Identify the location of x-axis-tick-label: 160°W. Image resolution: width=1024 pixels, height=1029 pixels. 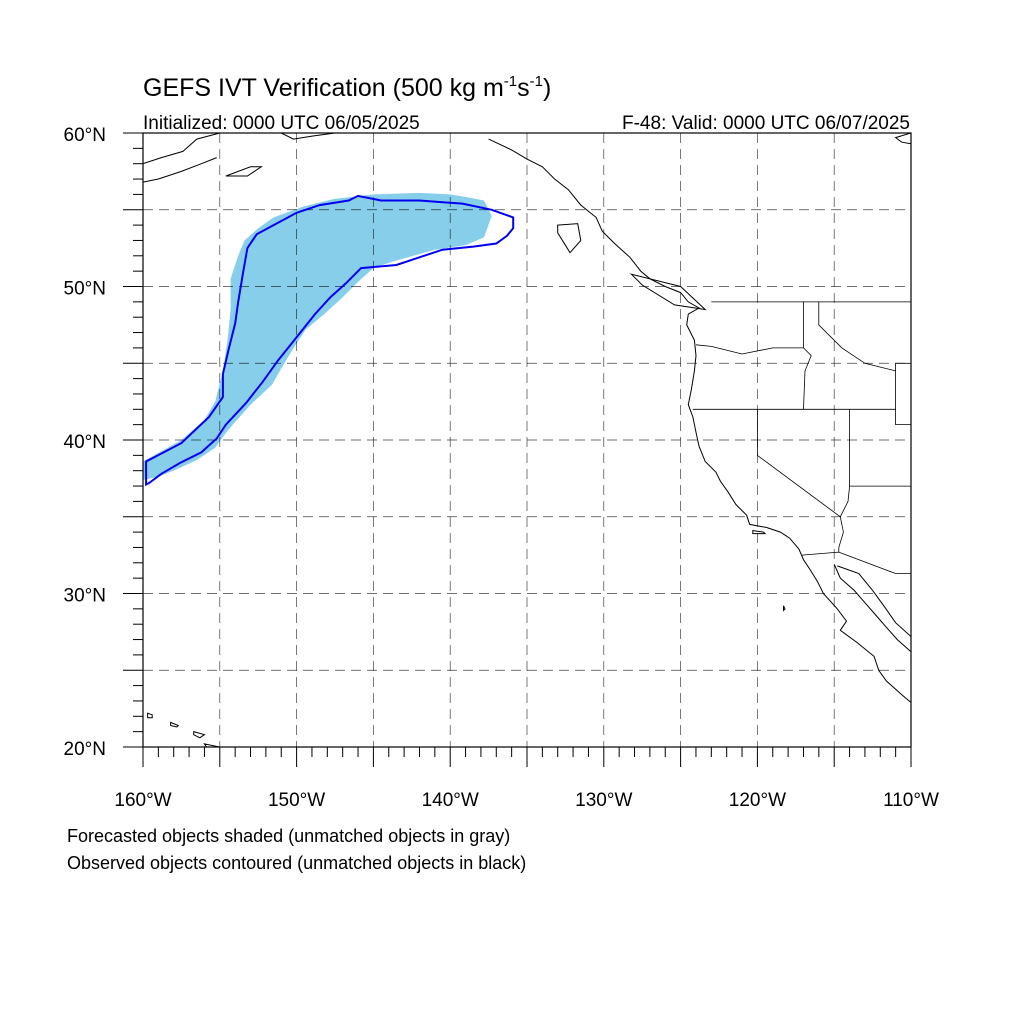
(142, 800).